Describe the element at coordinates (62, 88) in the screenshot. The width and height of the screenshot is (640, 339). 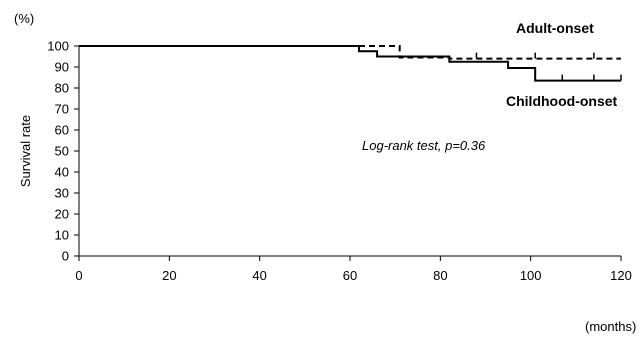
I see `y-tick-label-80: 80` at that location.